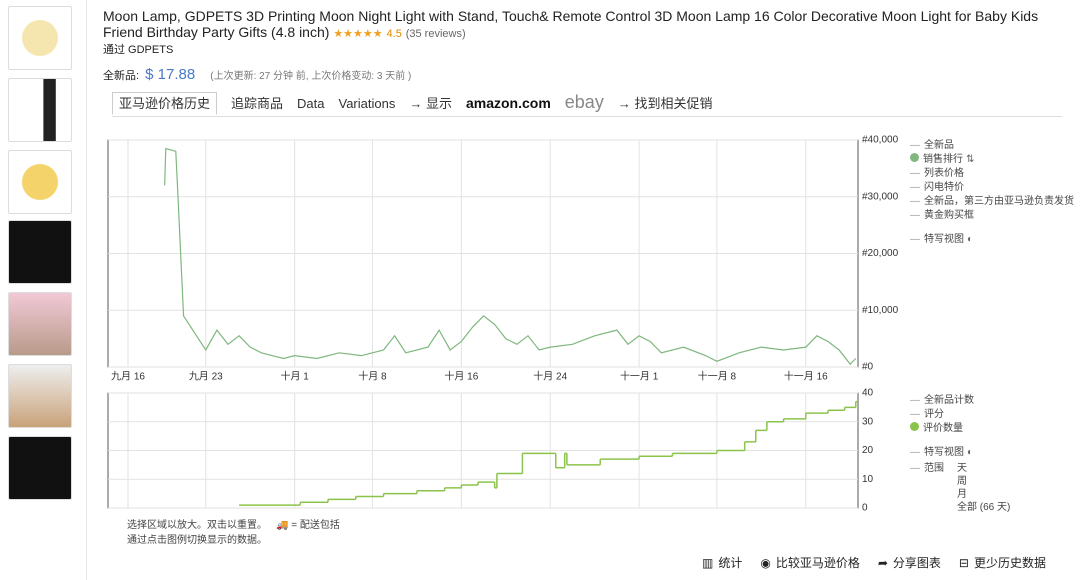 The width and height of the screenshot is (1080, 580). Describe the element at coordinates (308, 525) in the screenshot. I see `hint: 🚚 = 配送包括` at that location.